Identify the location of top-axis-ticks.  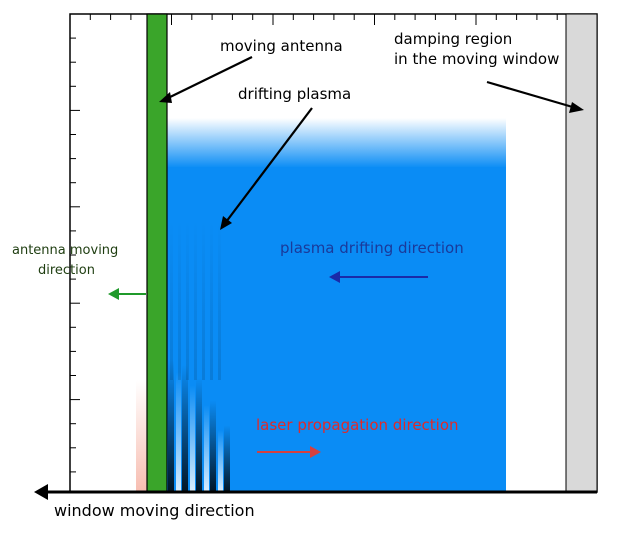
(323, 19).